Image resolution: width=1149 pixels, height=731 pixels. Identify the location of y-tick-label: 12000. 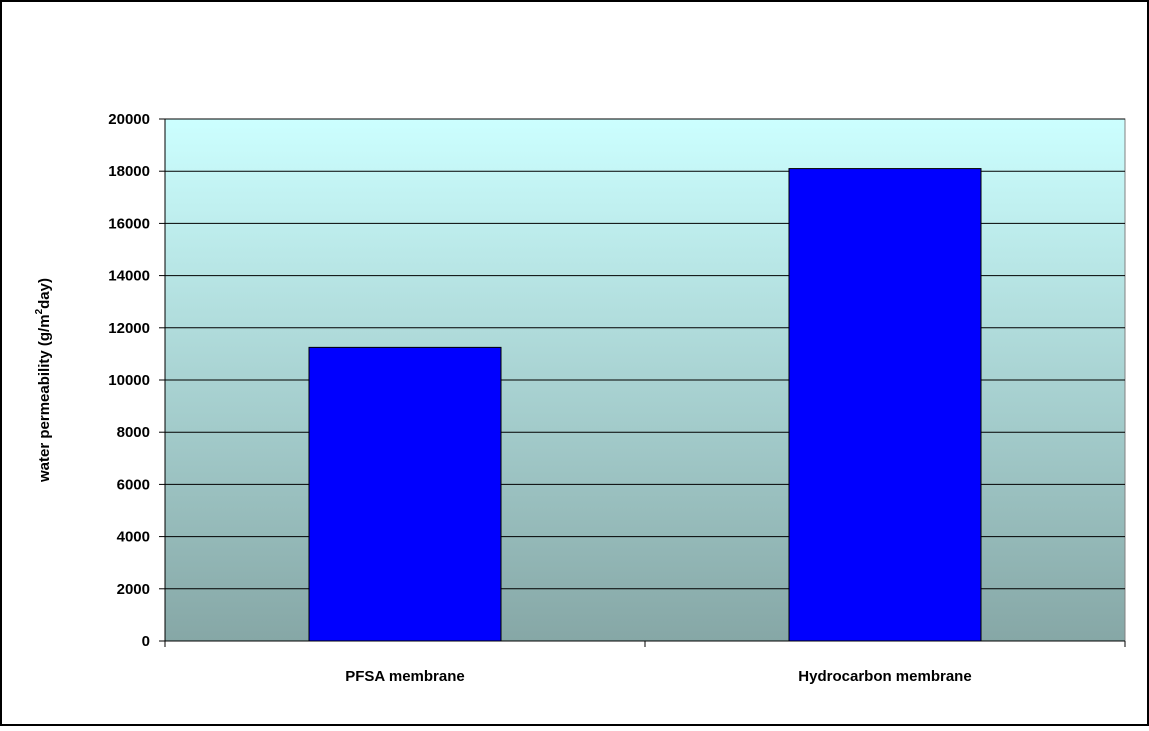
(129, 328).